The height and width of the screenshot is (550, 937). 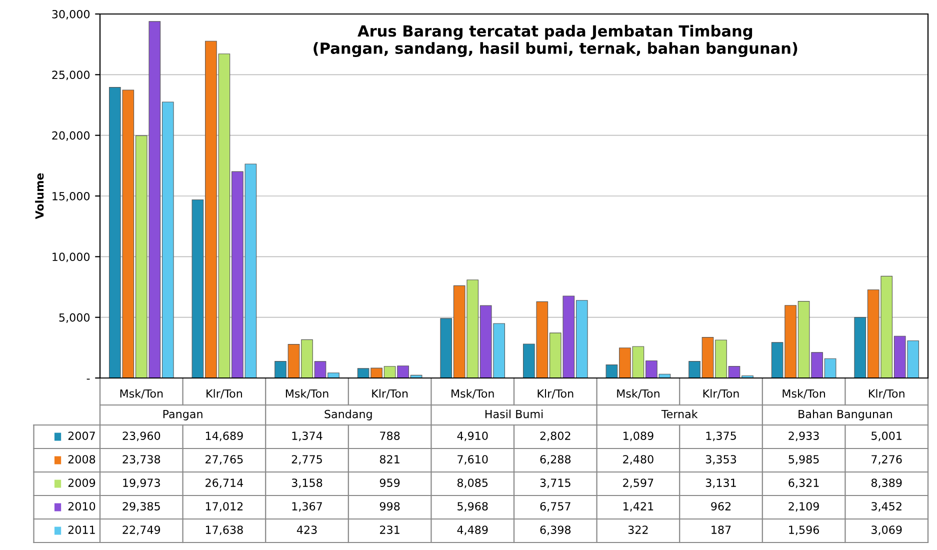 What do you see at coordinates (141, 483) in the screenshot?
I see `data-label: 19,973` at bounding box center [141, 483].